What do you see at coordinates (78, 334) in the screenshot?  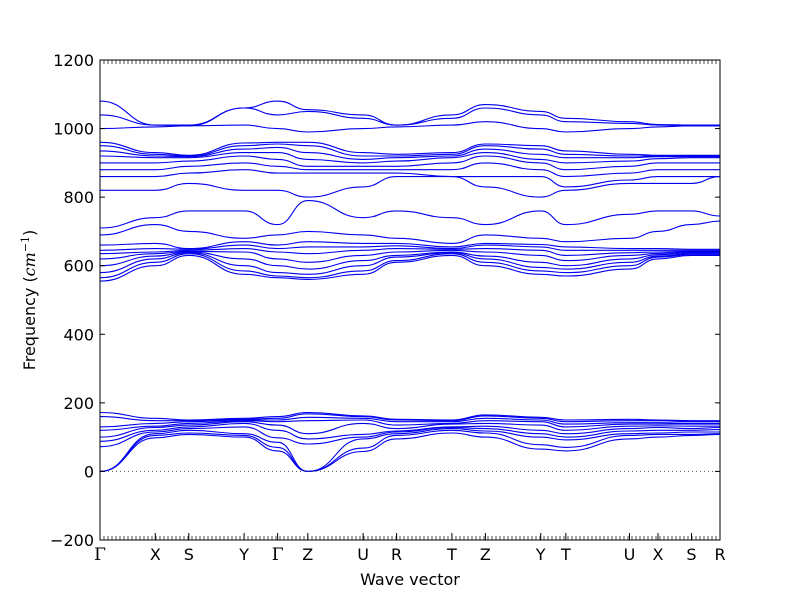 I see `y-tick-label: 400` at bounding box center [78, 334].